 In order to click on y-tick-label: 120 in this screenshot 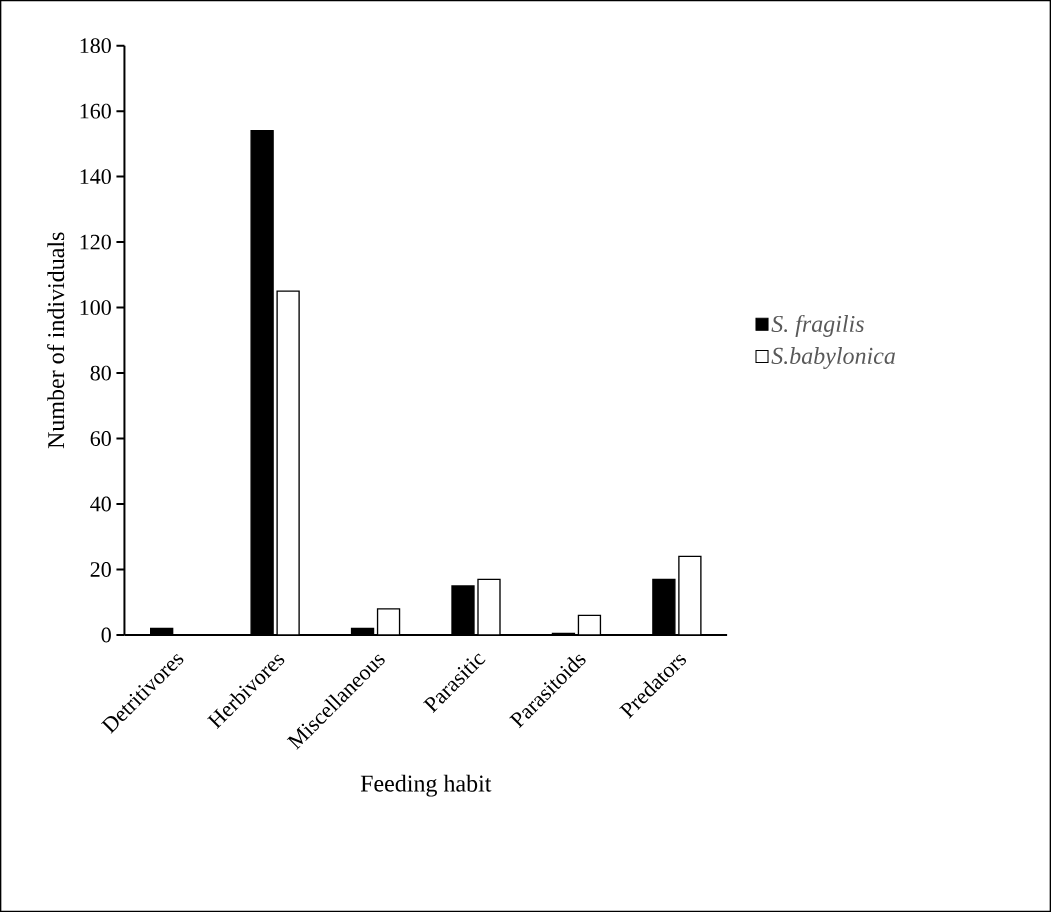, I will do `click(95, 242)`.